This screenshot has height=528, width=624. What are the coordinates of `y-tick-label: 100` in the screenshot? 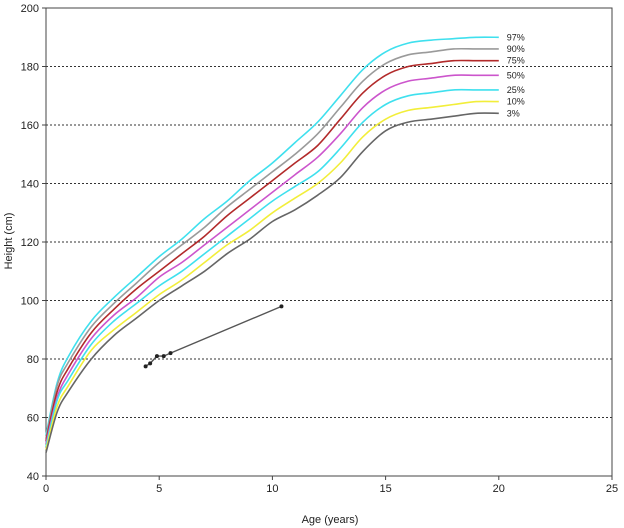 It's located at (30, 302).